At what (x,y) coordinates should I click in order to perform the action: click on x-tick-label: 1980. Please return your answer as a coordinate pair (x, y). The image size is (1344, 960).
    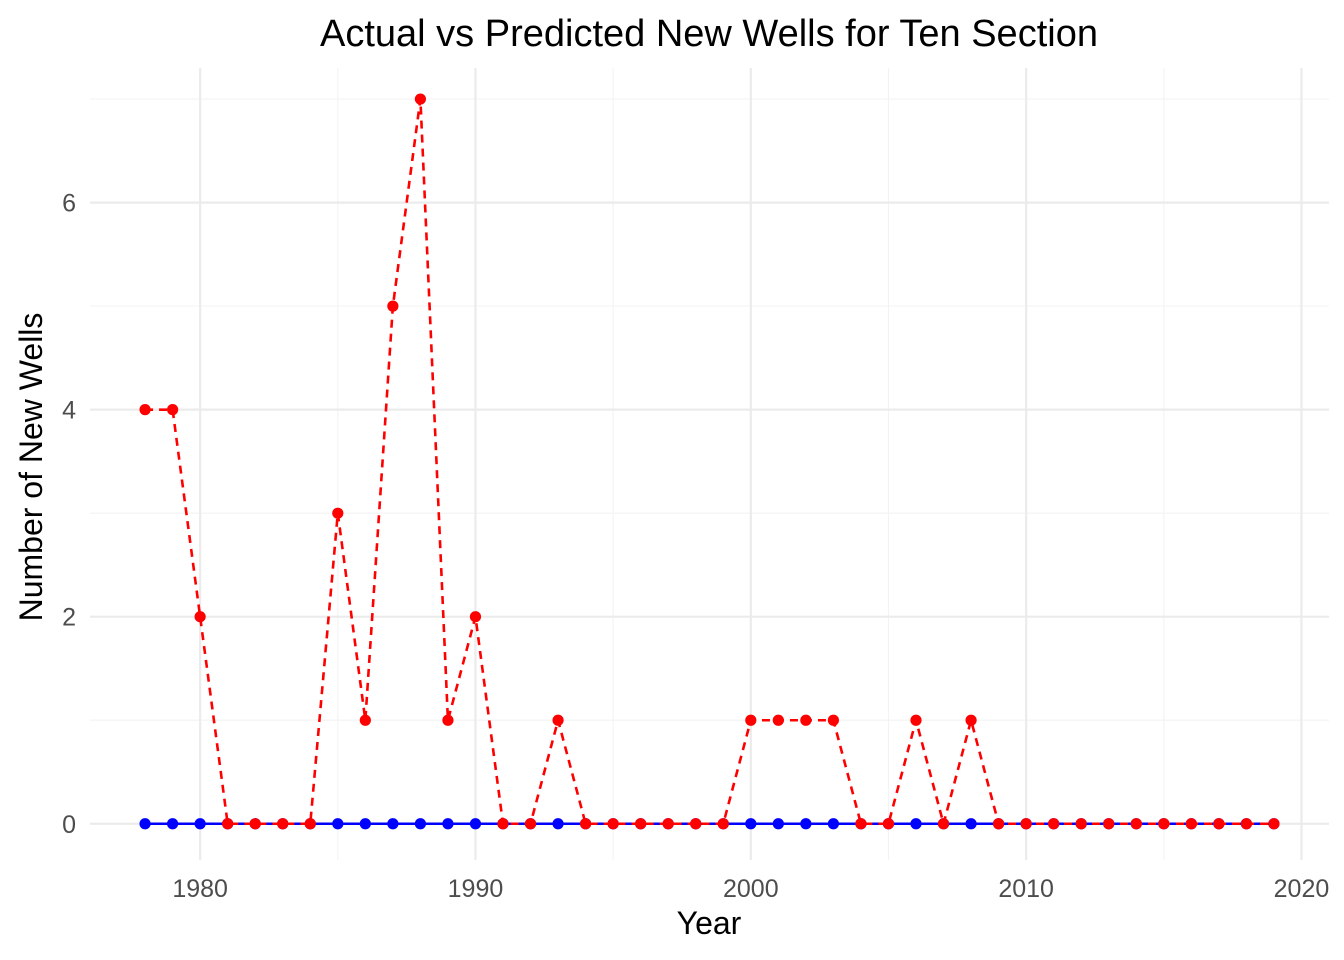
    Looking at the image, I should click on (200, 889).